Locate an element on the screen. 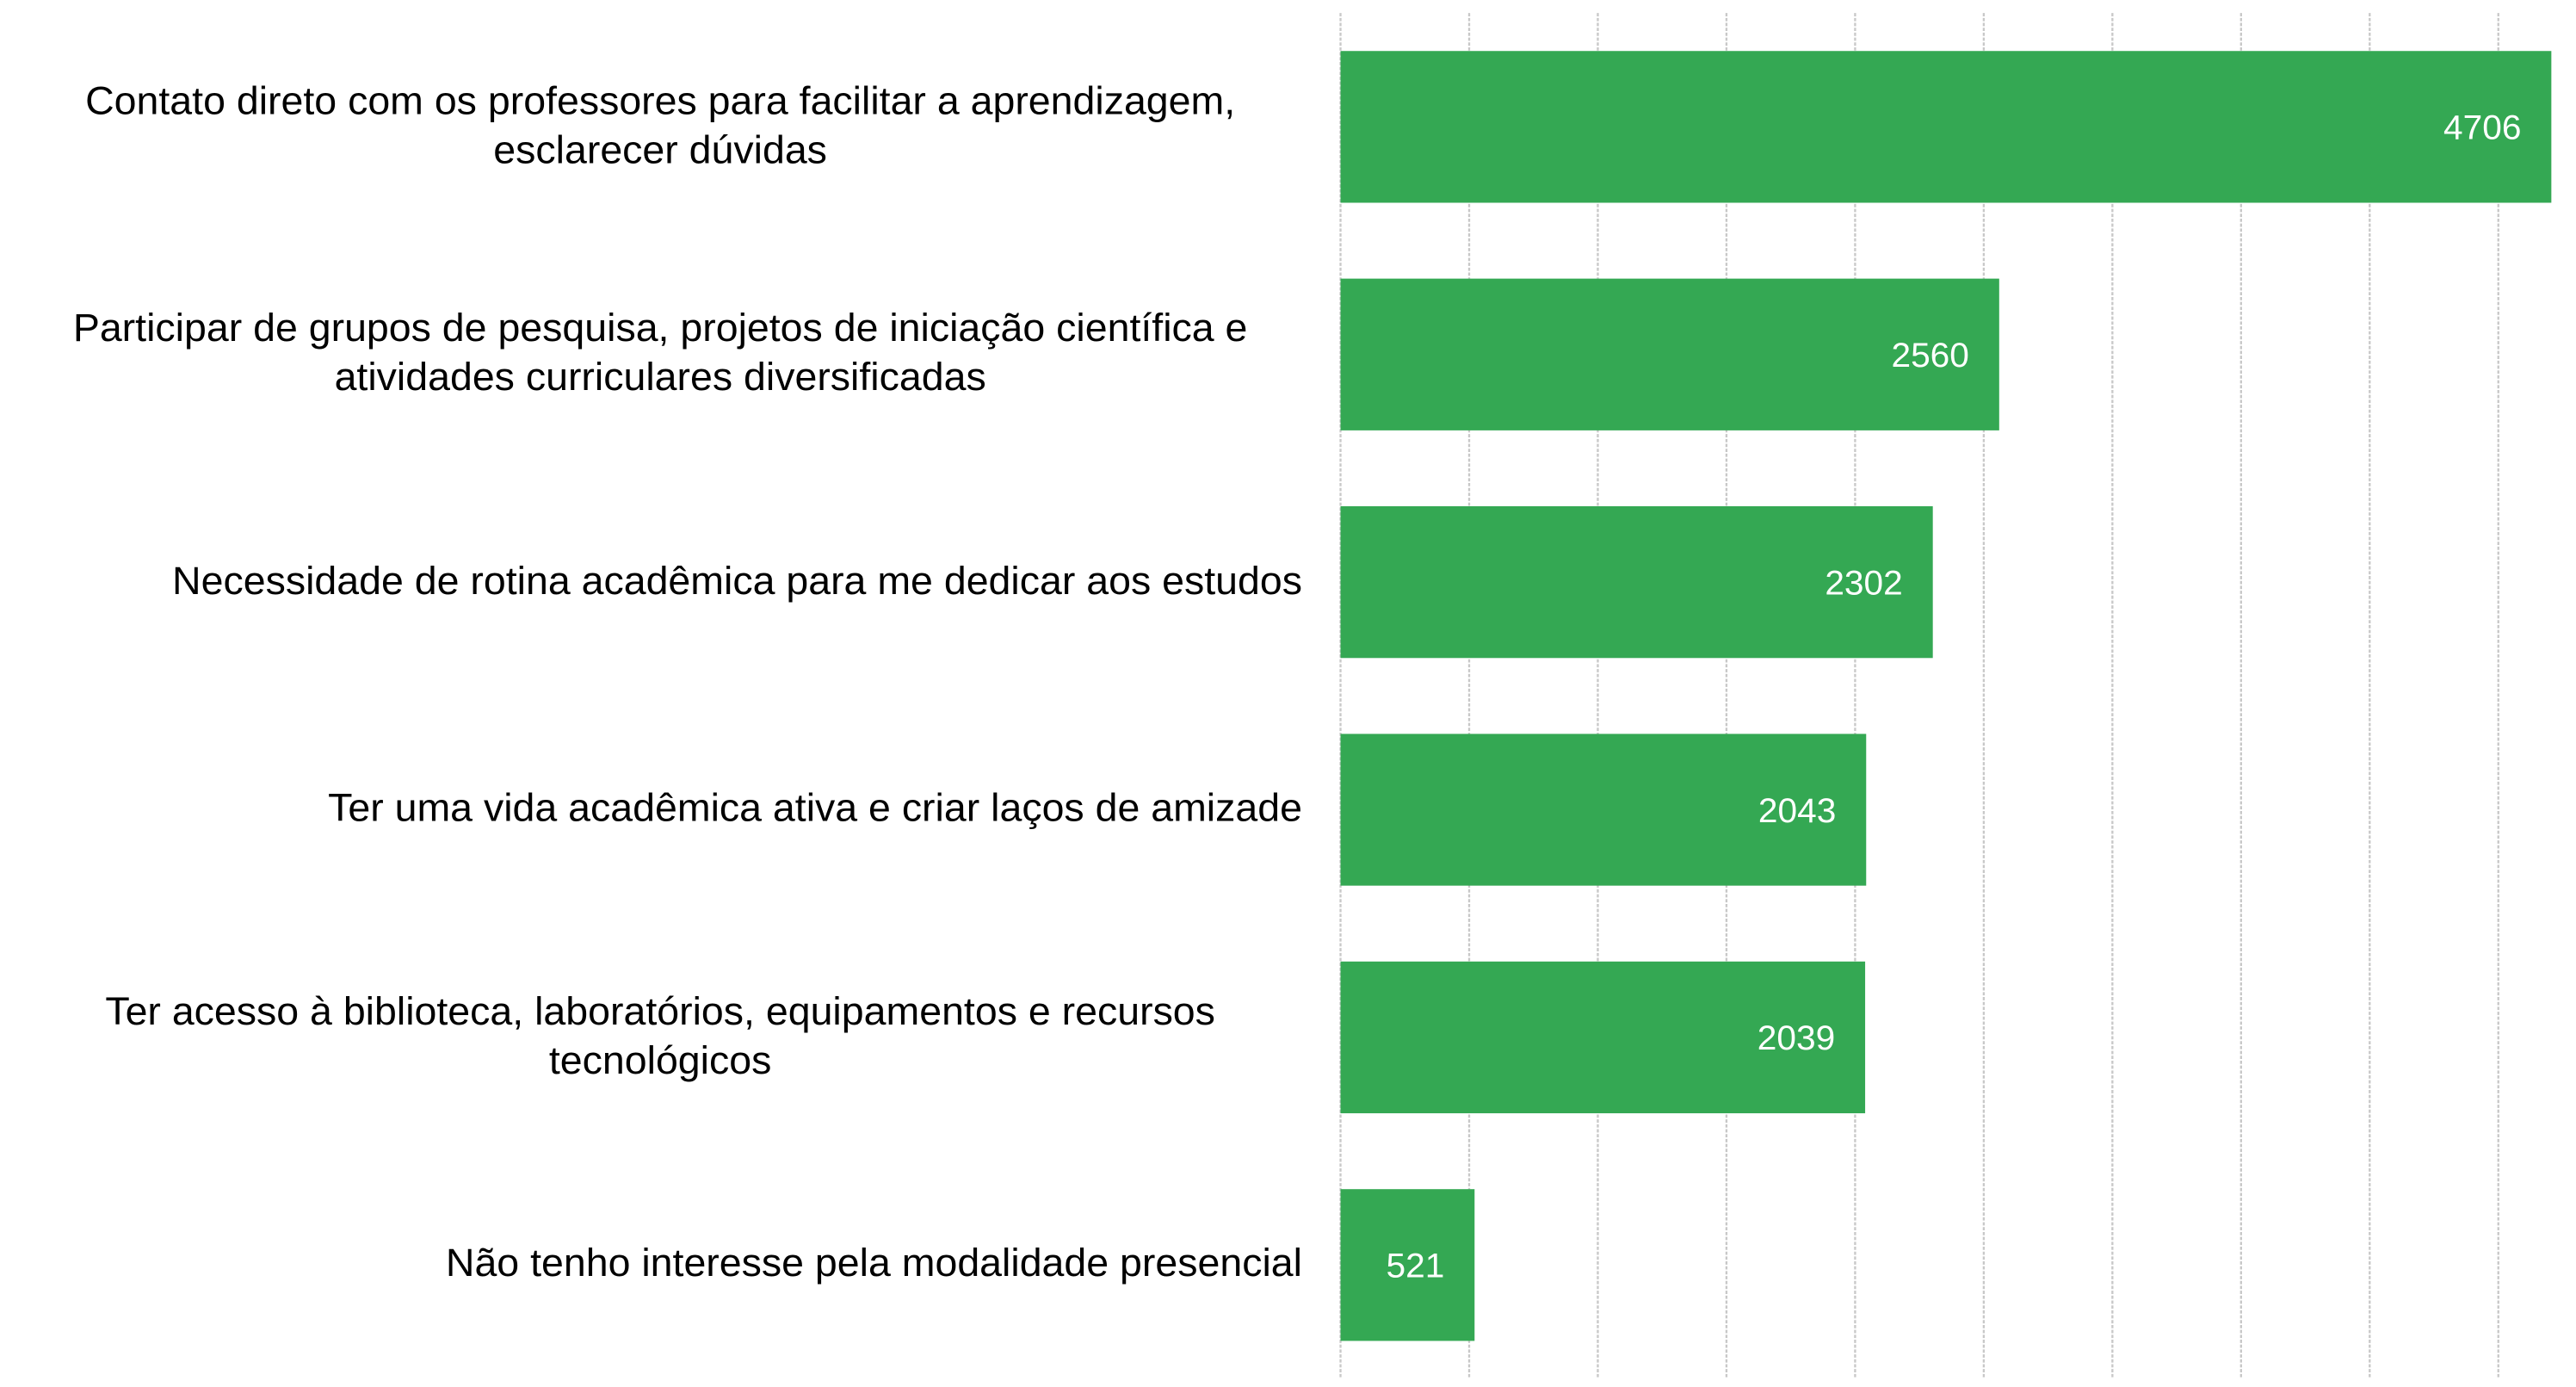 The image size is (2576, 1387). value-label: 2302 is located at coordinates (1863, 583).